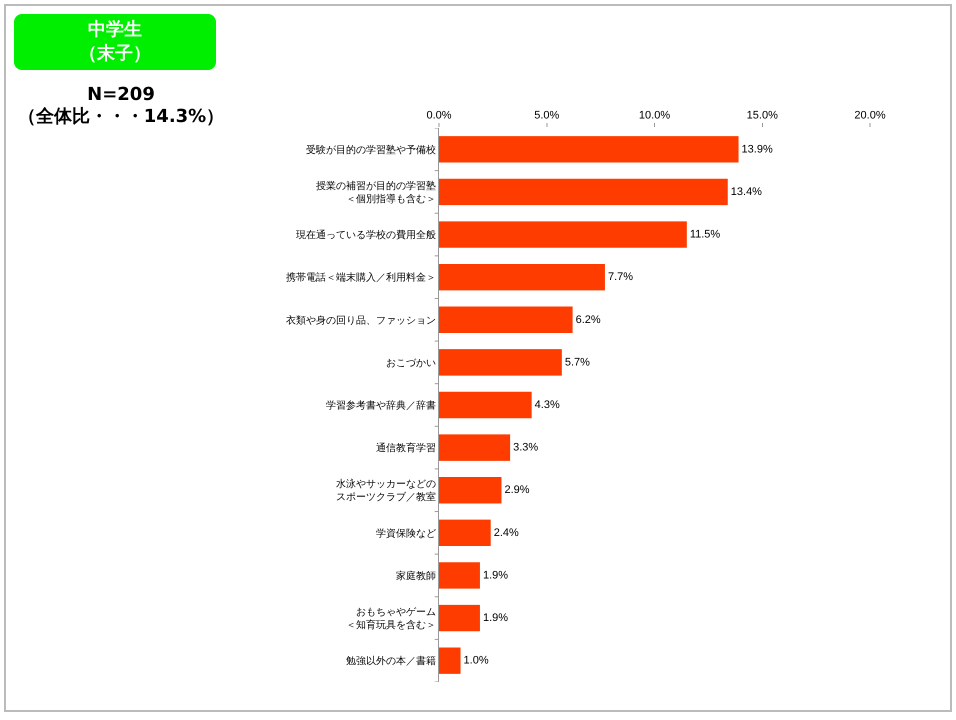 The image size is (956, 720). I want to click on y-tick-label: 携帯電話＜端末購入／利用料金＞, so click(361, 278).